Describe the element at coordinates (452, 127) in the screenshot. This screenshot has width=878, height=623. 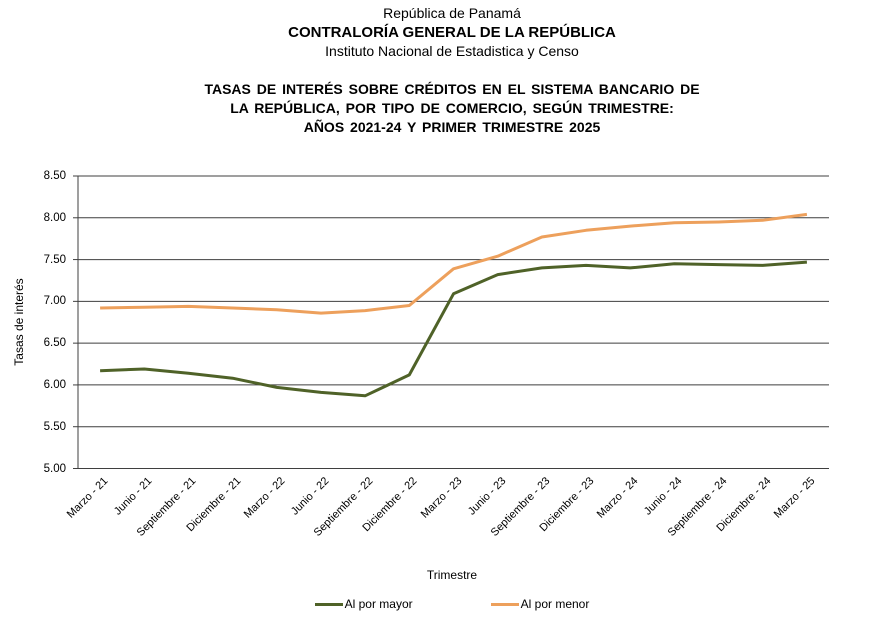
I see `chart-title-line-3: AÑOS 2021-24 Y PRIMER TRIMESTRE 2025` at that location.